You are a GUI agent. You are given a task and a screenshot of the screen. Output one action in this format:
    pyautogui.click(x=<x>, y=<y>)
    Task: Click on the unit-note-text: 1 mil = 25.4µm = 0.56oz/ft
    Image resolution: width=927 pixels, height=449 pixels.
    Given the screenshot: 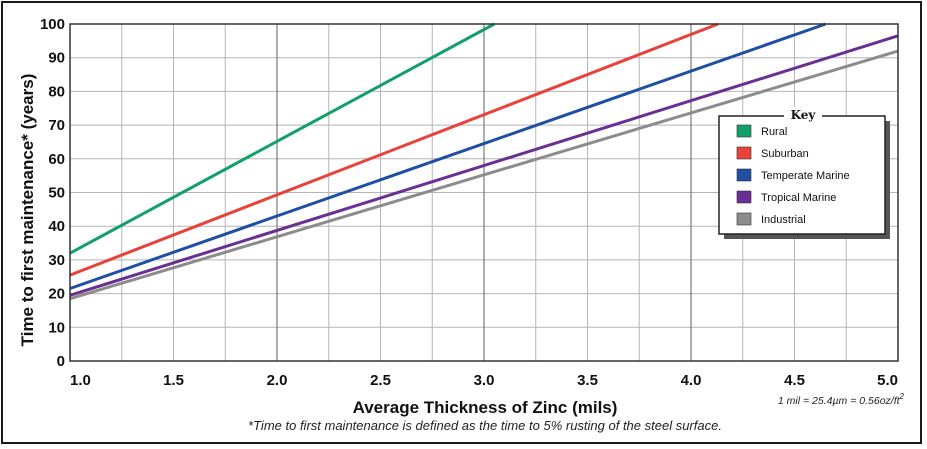 What is the action you would take?
    pyautogui.click(x=839, y=401)
    